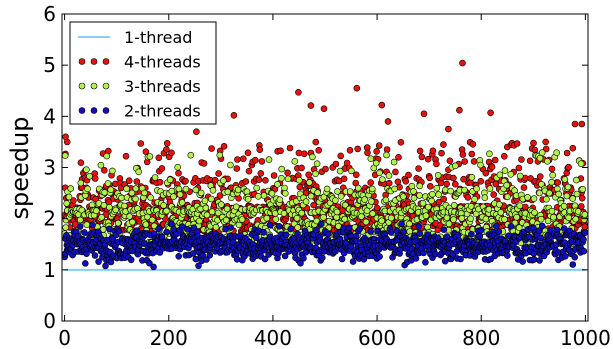 Image resolution: width=613 pixels, height=349 pixels. I want to click on legend-label: 3-threads, so click(162, 86).